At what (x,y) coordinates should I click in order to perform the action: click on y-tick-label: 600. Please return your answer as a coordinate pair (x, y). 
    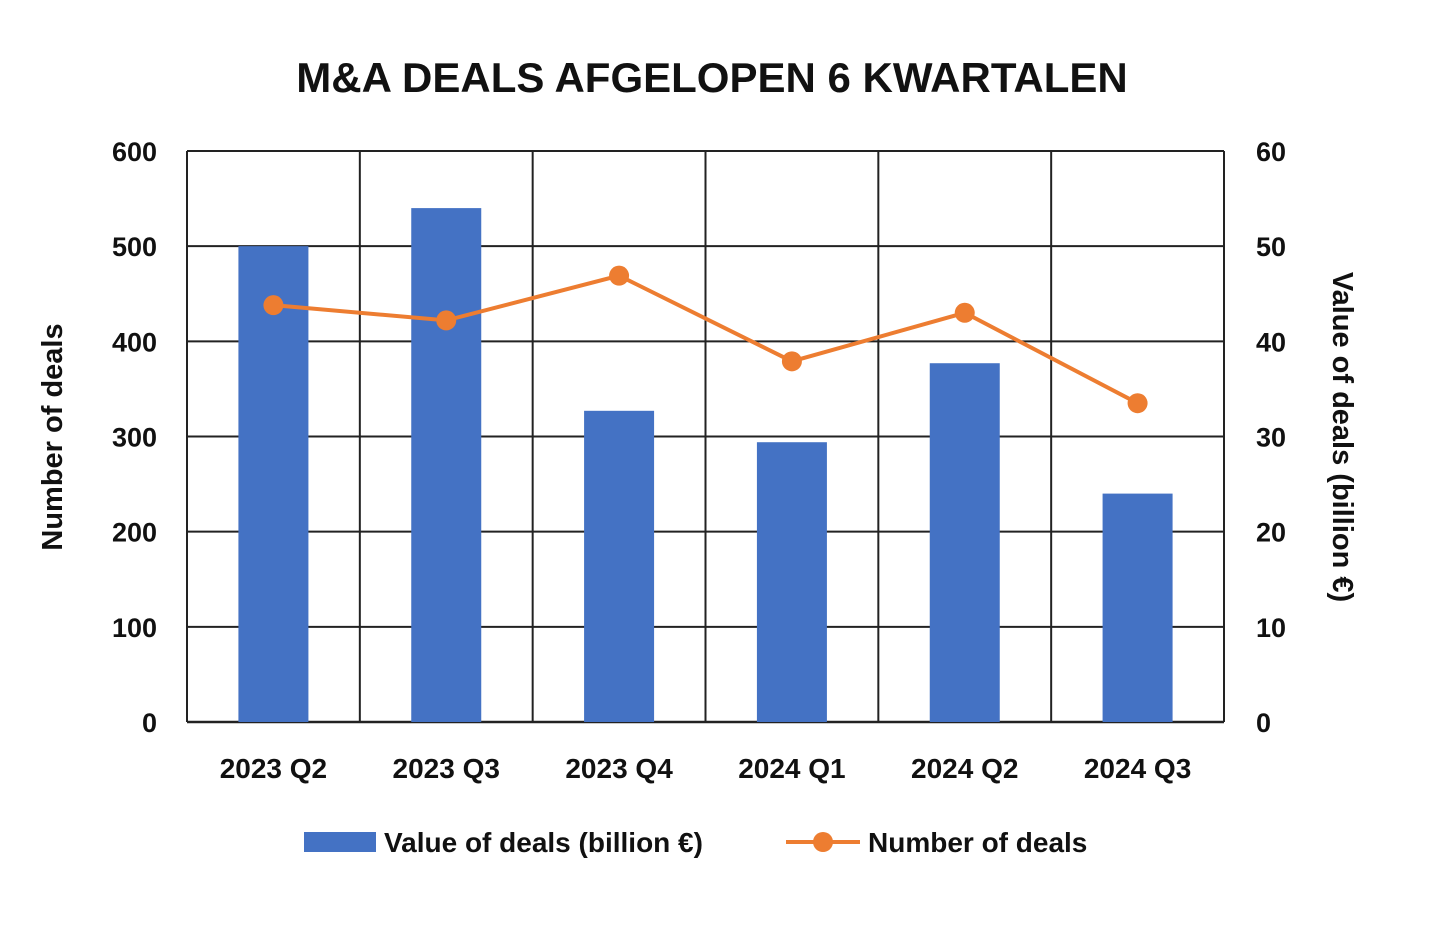
    Looking at the image, I should click on (134, 152).